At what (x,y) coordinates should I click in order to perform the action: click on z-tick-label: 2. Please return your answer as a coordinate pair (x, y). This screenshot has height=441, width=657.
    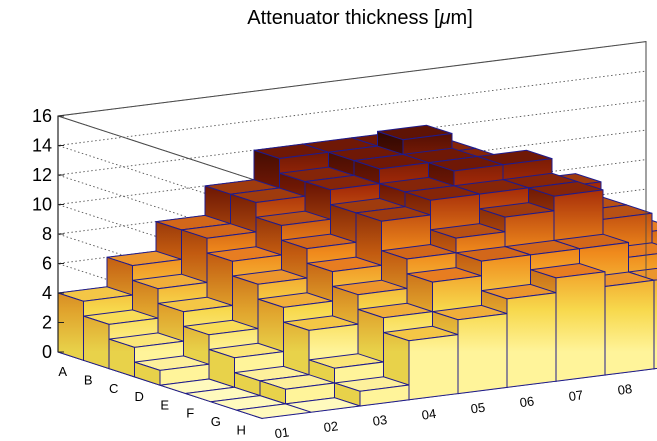
    Looking at the image, I should click on (47, 323).